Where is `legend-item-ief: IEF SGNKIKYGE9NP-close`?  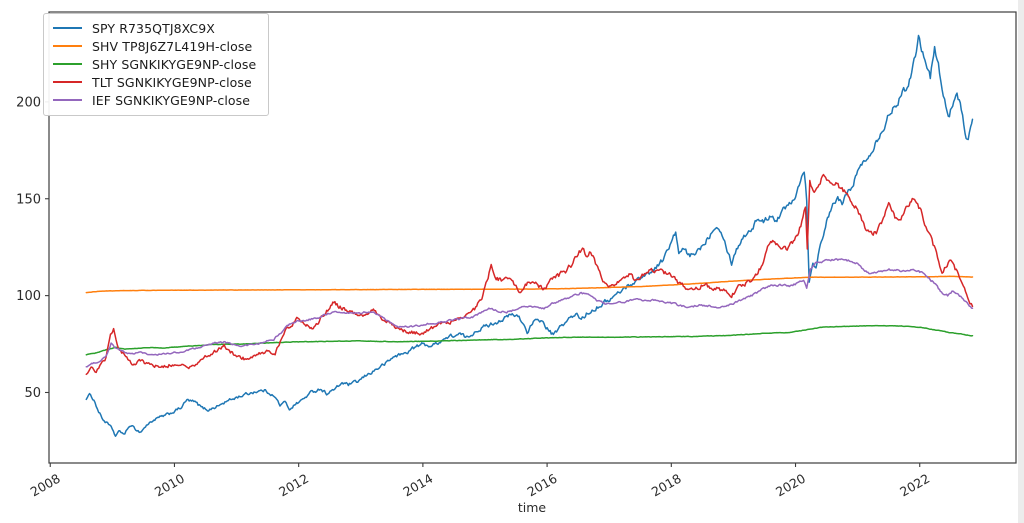
legend-item-ief: IEF SGNKIKYGE9NP-close is located at coordinates (154, 100).